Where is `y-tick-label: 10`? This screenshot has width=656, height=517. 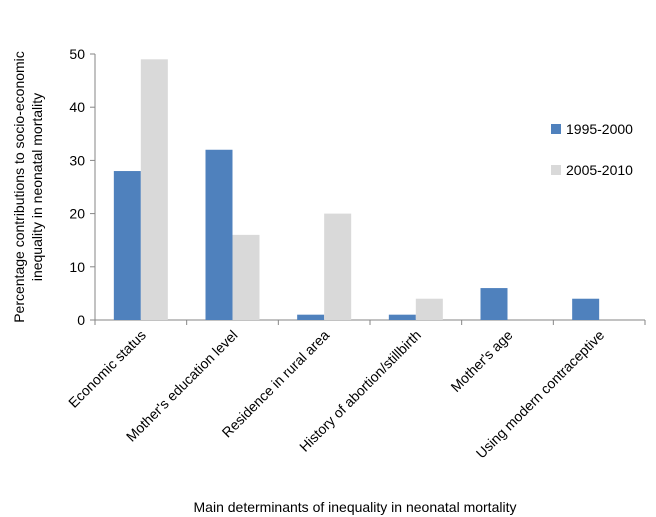 y-tick-label: 10 is located at coordinates (77, 267).